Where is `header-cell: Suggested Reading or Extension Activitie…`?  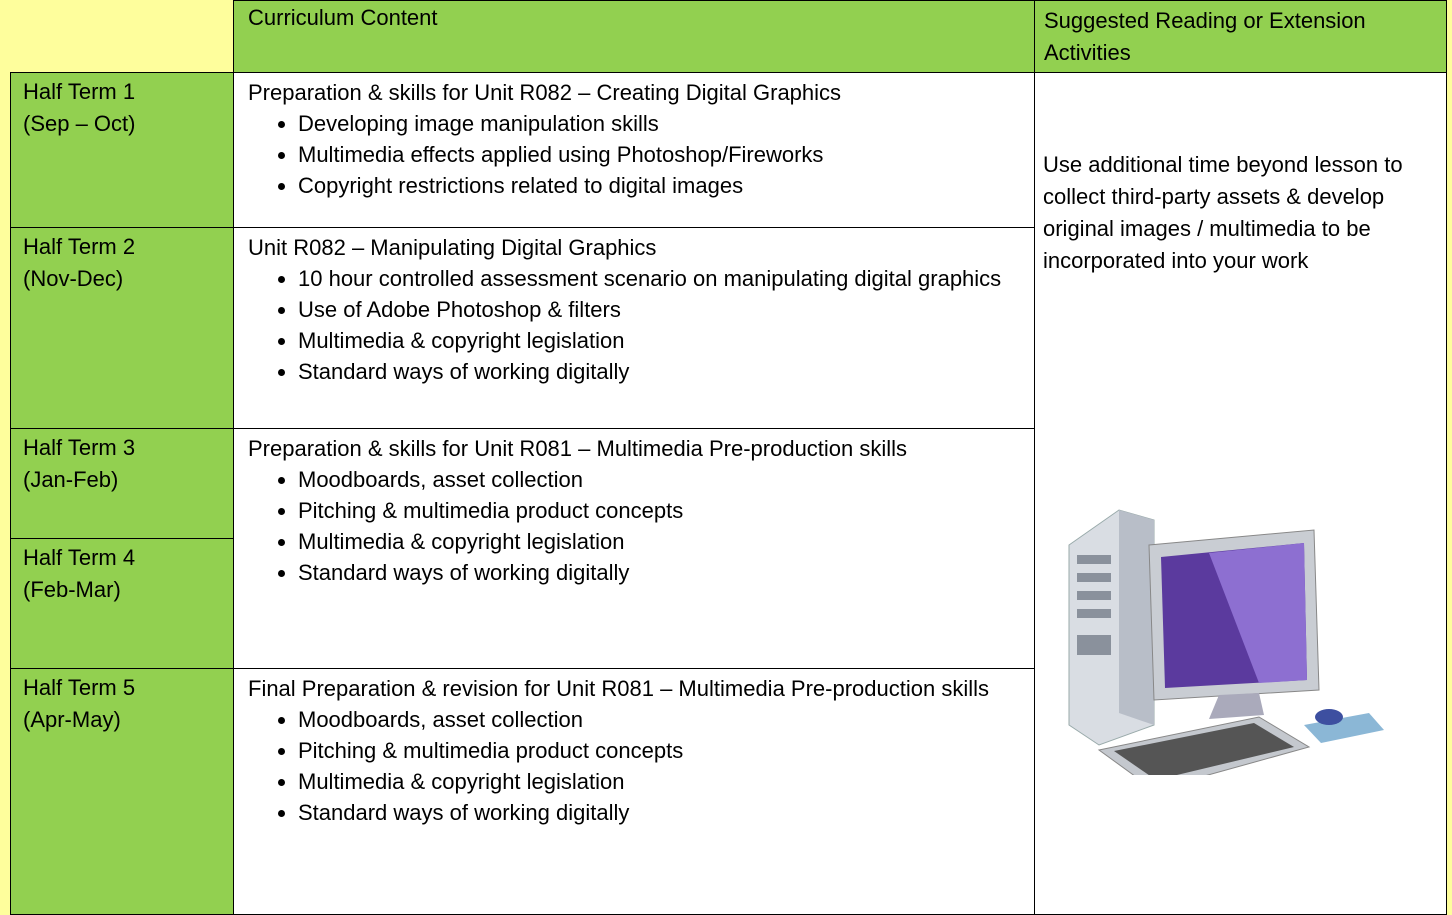 header-cell: Suggested Reading or Extension Activitie… is located at coordinates (1240, 36).